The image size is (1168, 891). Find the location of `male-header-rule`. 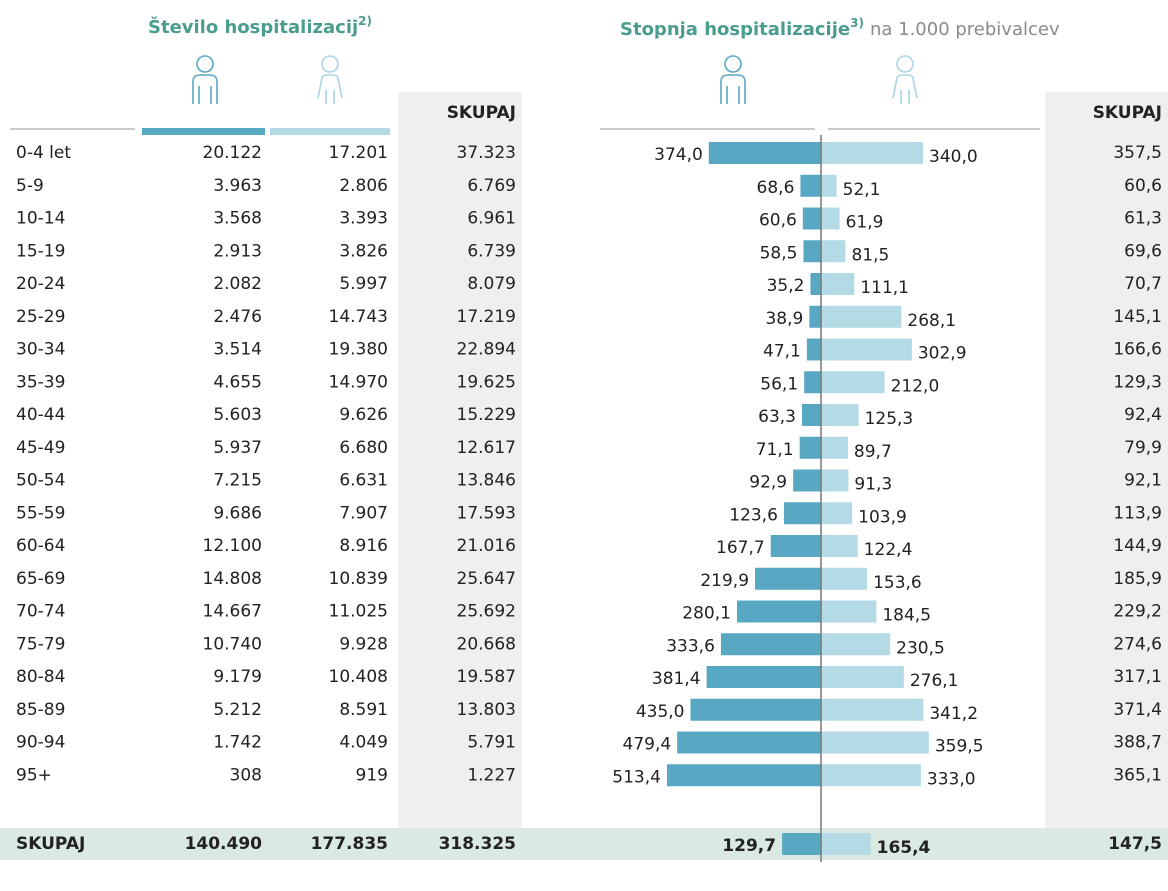

male-header-rule is located at coordinates (203, 131).